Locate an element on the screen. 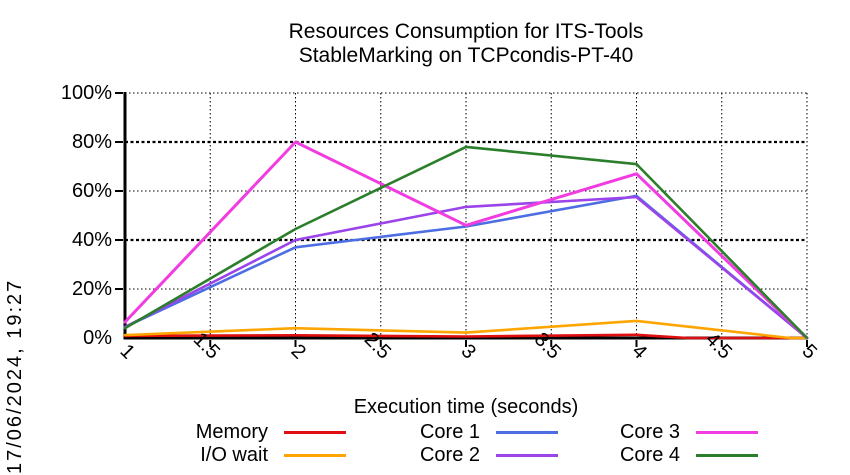 This screenshot has width=850, height=475. legend-label: I/O wait is located at coordinates (234, 455).